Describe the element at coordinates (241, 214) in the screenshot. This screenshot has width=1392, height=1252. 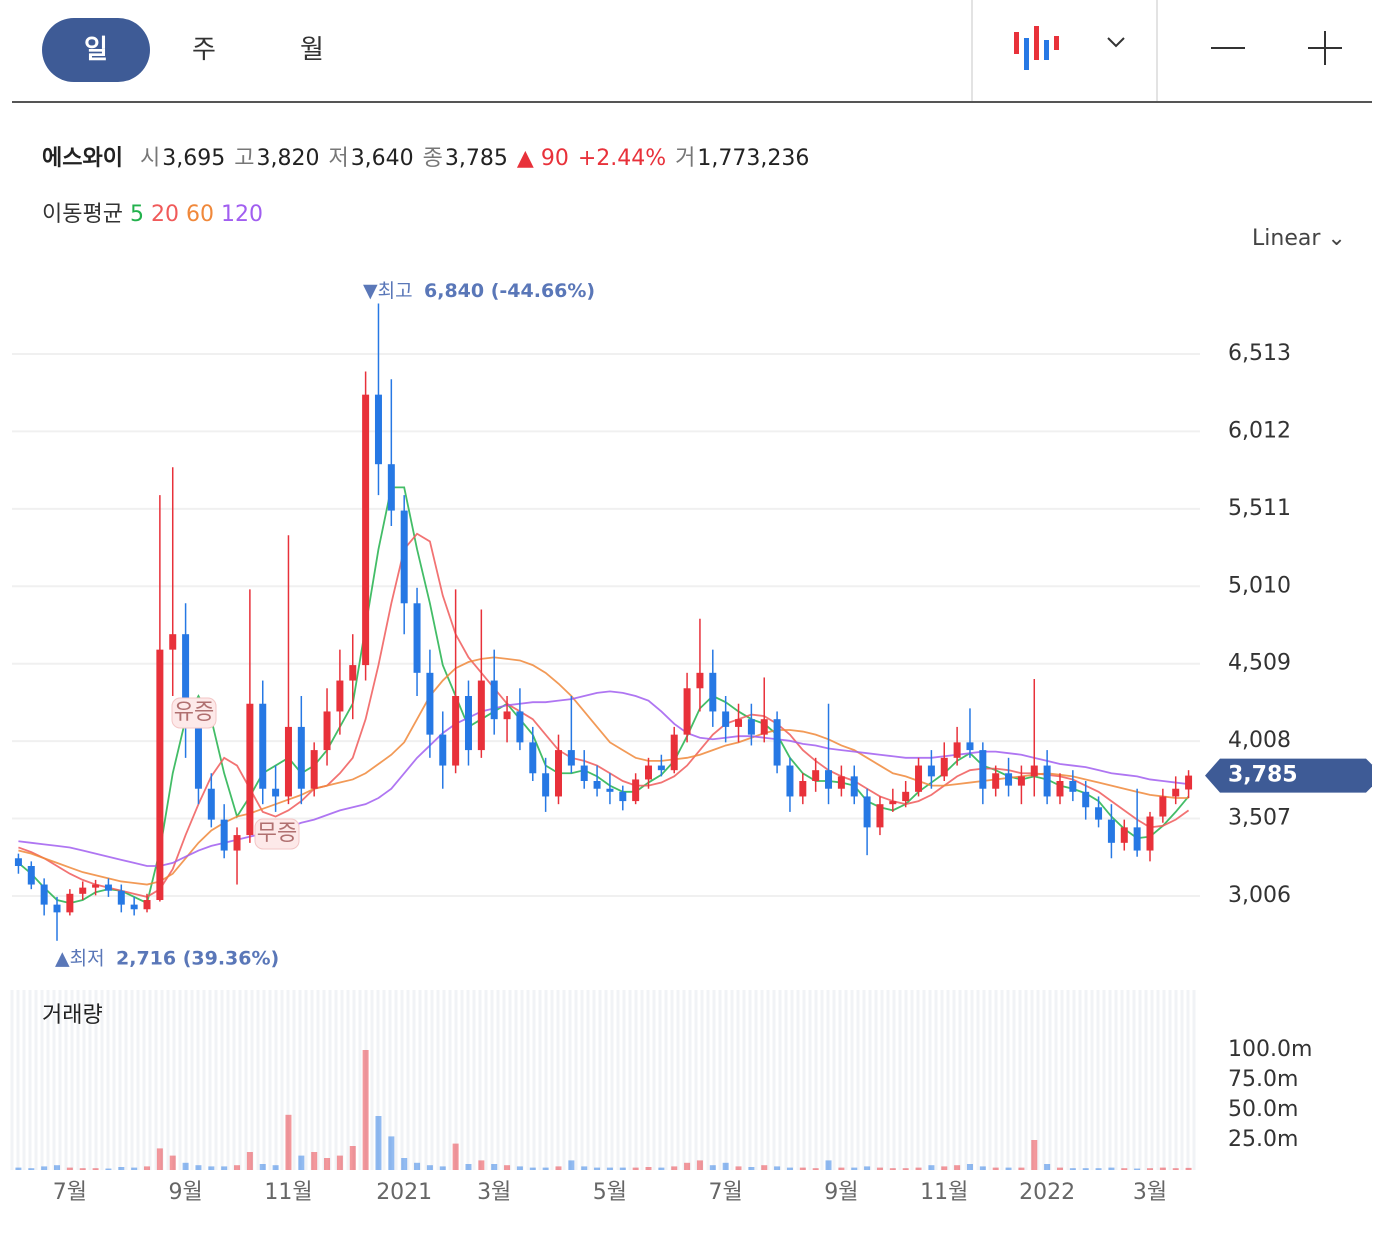
I see `ma-legend-item: 120` at that location.